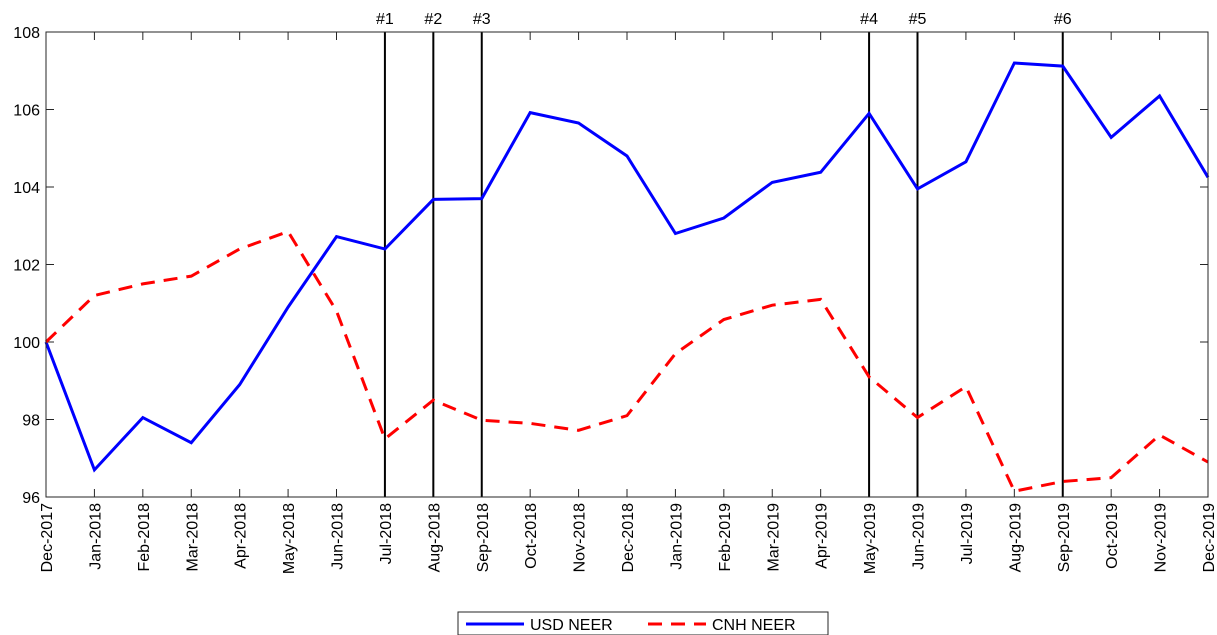 This screenshot has height=635, width=1217. What do you see at coordinates (31, 498) in the screenshot?
I see `y-tick-label: 96` at bounding box center [31, 498].